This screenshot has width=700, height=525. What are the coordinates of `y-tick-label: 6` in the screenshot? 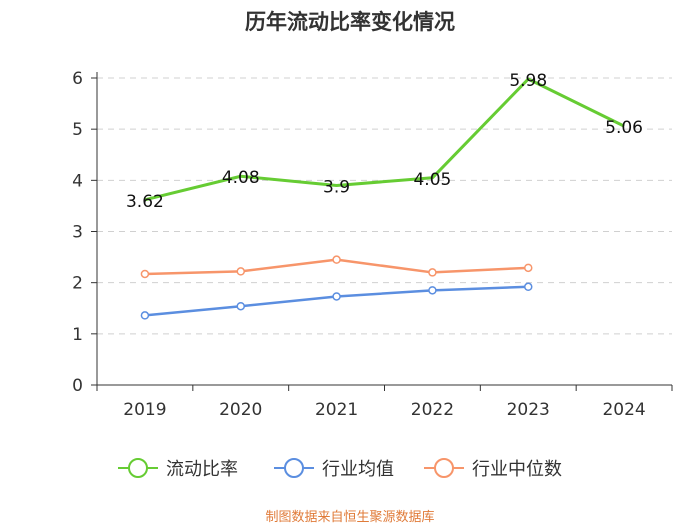 It's located at (77, 79).